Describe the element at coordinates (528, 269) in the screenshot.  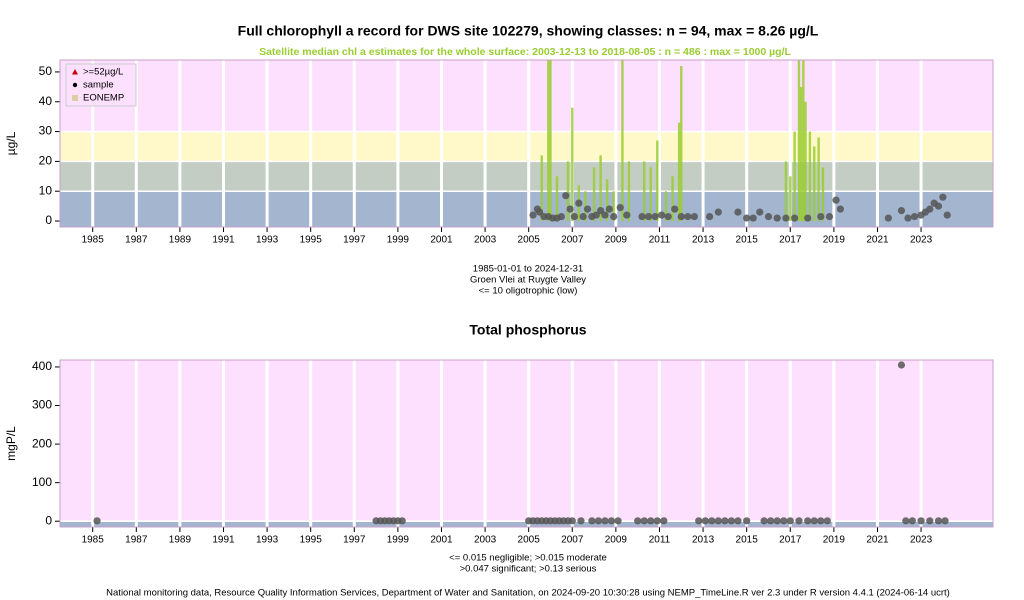
I see `caption: 1985-01-01 to 2024-12-31` at that location.